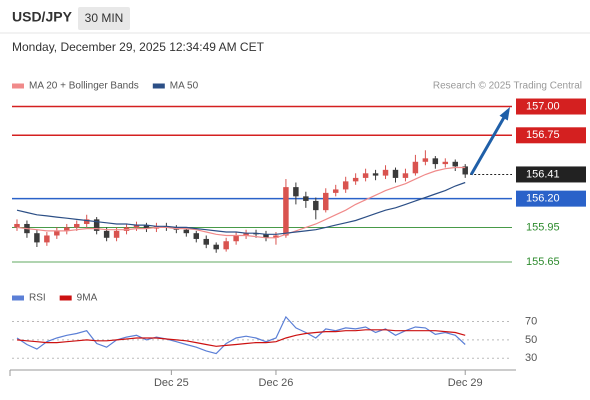 Image resolution: width=590 pixels, height=400 pixels. I want to click on level-label: 156.75, so click(543, 135).